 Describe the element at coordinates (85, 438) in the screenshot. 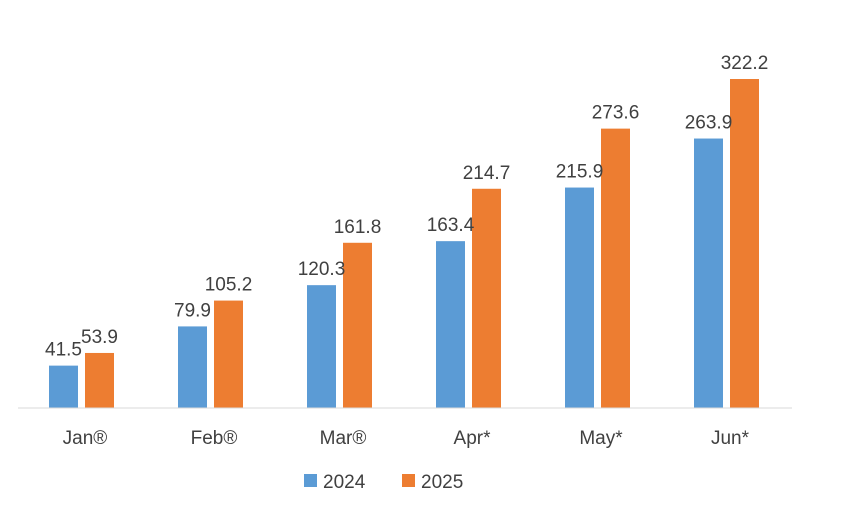

I see `x-tick-label-0: Jan®` at that location.